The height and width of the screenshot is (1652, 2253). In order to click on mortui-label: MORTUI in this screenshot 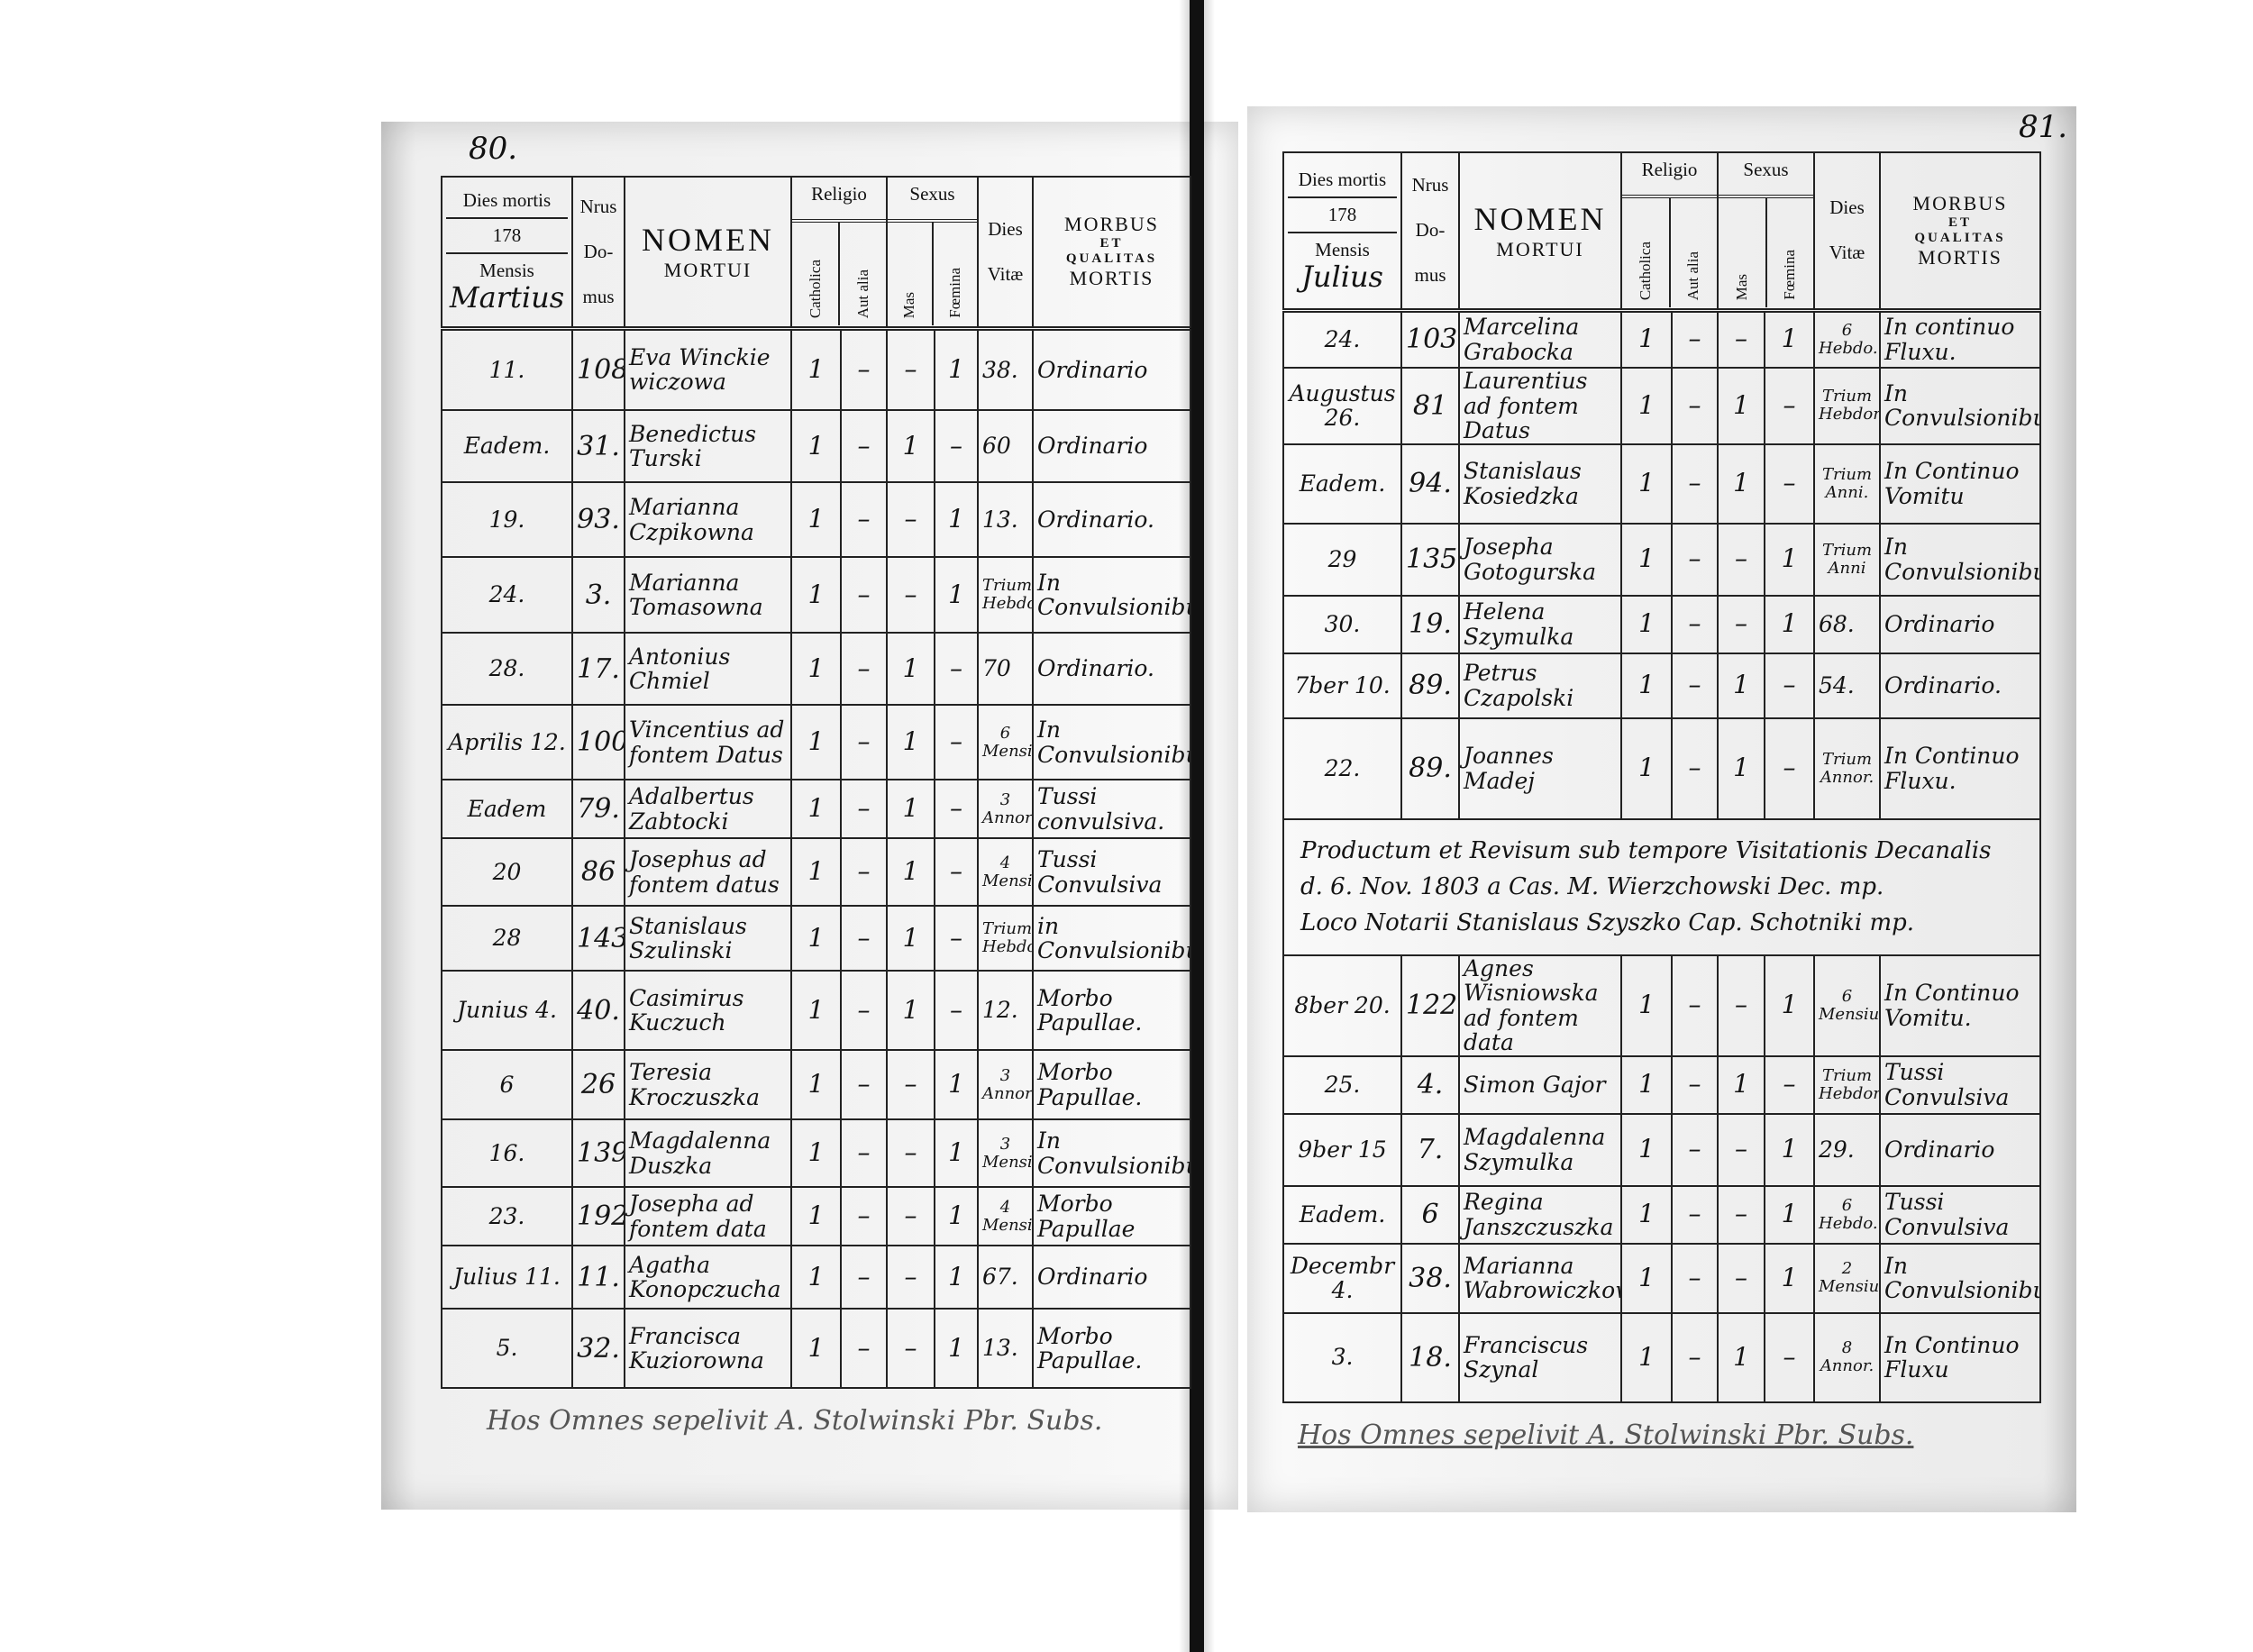, I will do `click(1540, 249)`.